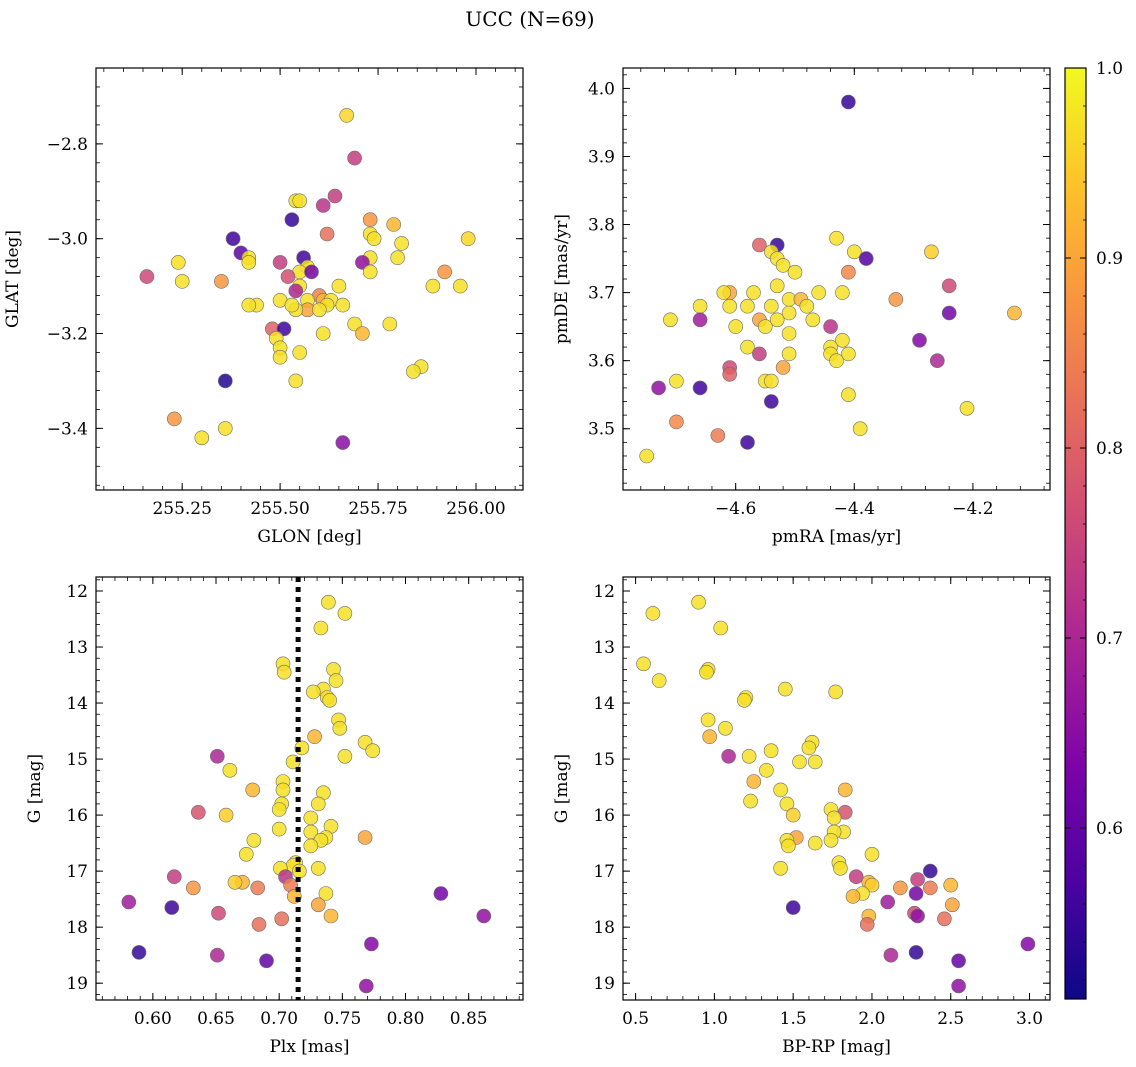 The height and width of the screenshot is (1067, 1136). Describe the element at coordinates (871, 1019) in the screenshot. I see `x-tick-label: 2.0` at that location.